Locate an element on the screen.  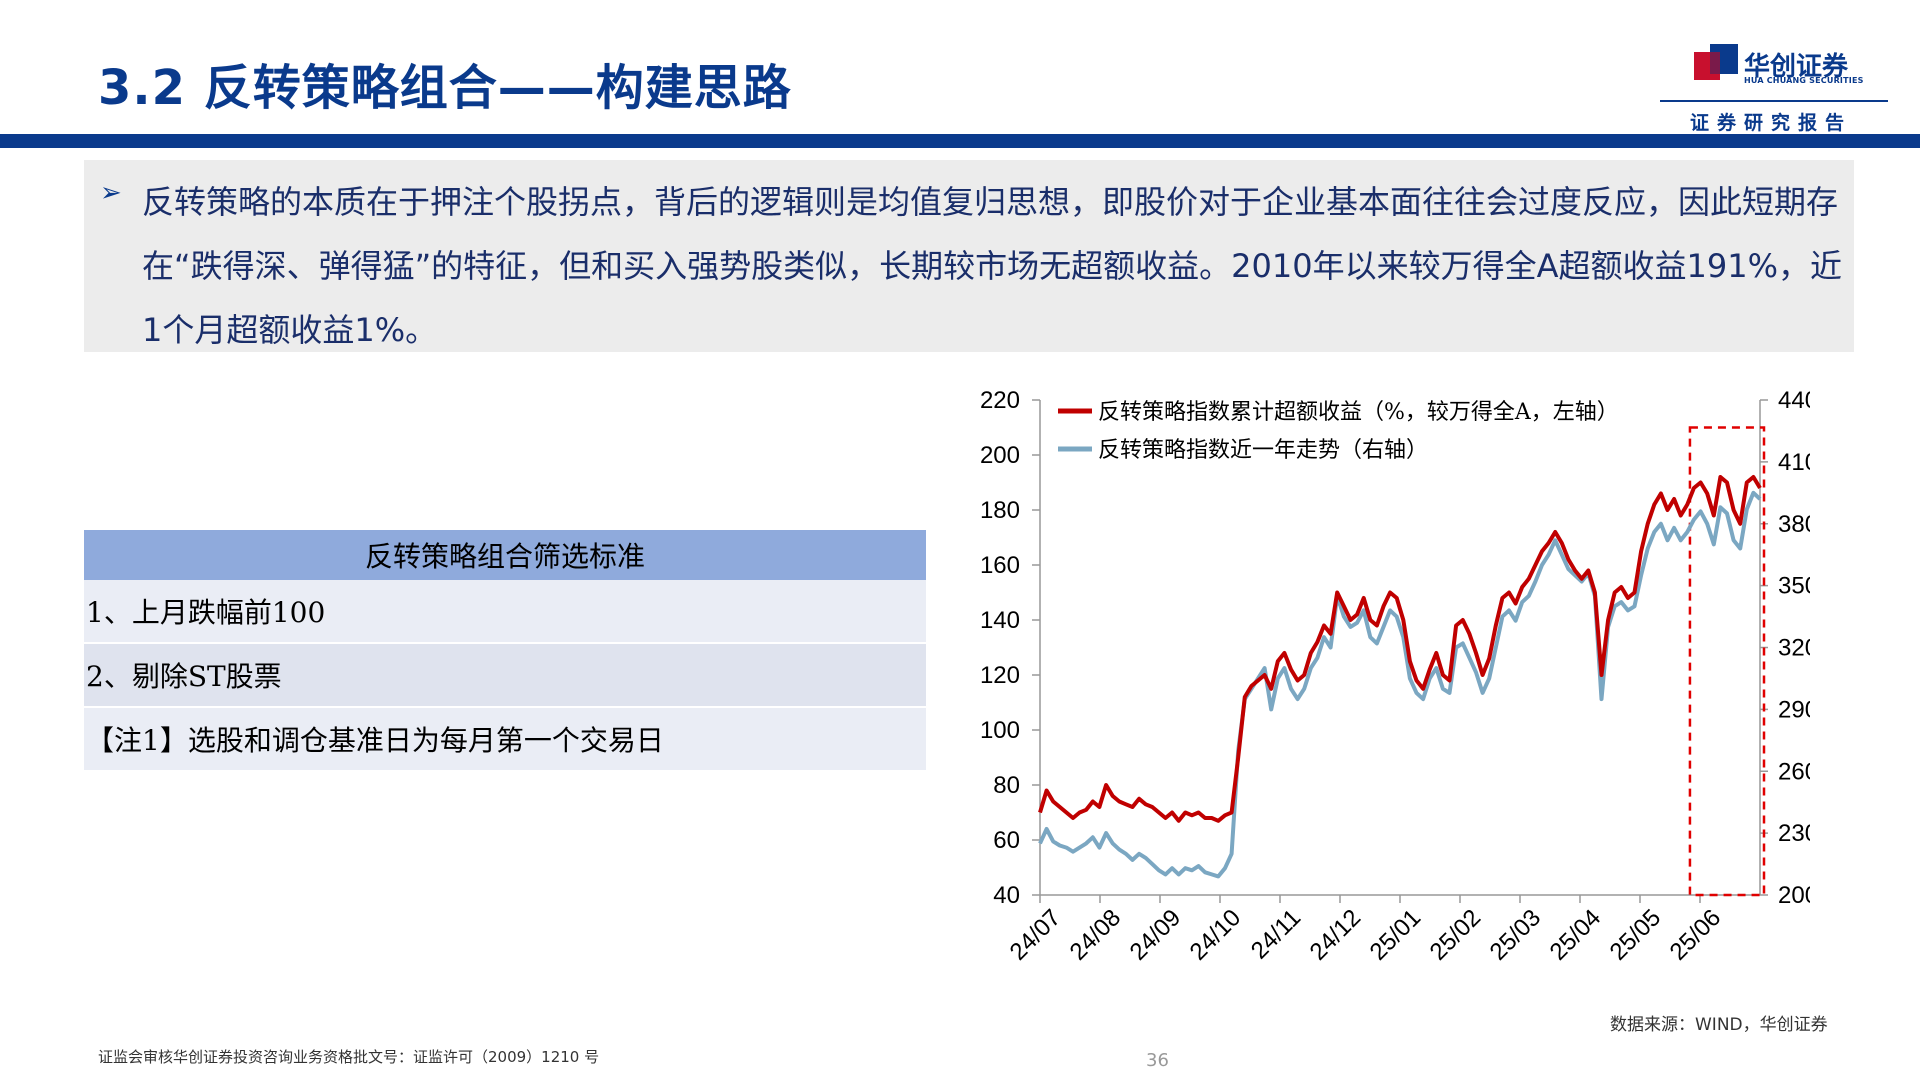
logo-name: 华创证券 is located at coordinates (1796, 67).